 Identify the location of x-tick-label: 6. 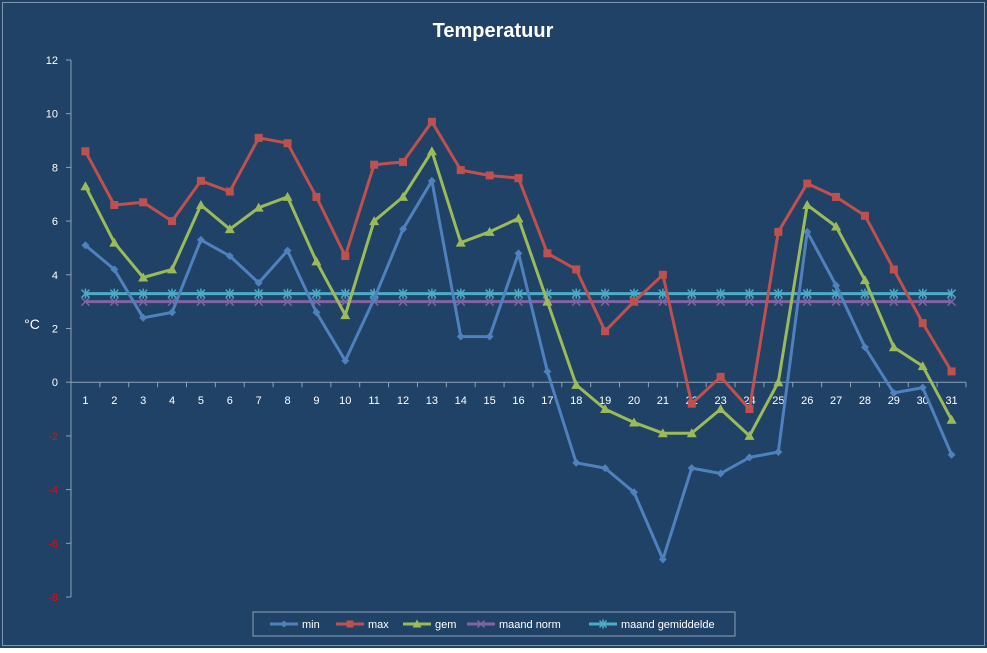
(230, 401).